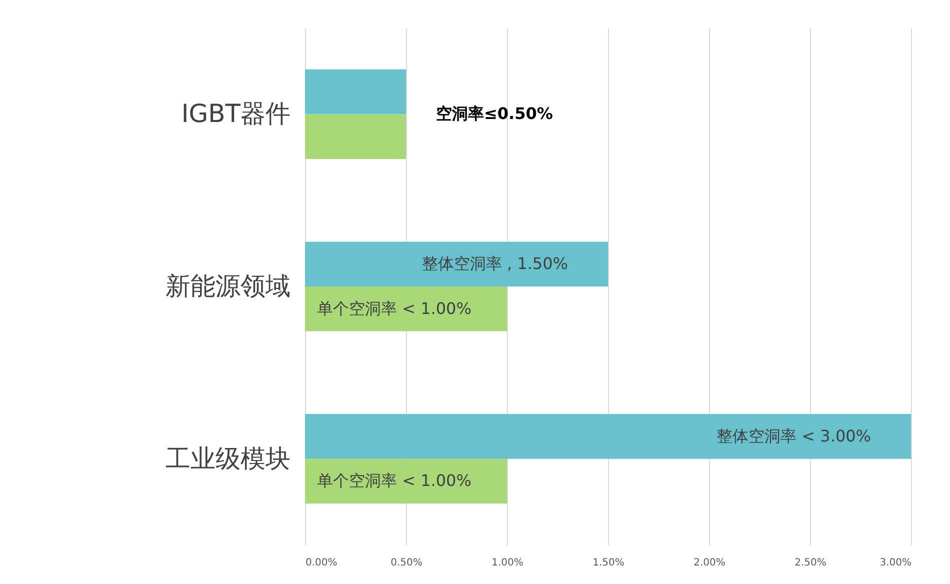 The image size is (950, 584). Describe the element at coordinates (793, 436) in the screenshot. I see `data-label: 整体空洞率 < 3.00%` at that location.